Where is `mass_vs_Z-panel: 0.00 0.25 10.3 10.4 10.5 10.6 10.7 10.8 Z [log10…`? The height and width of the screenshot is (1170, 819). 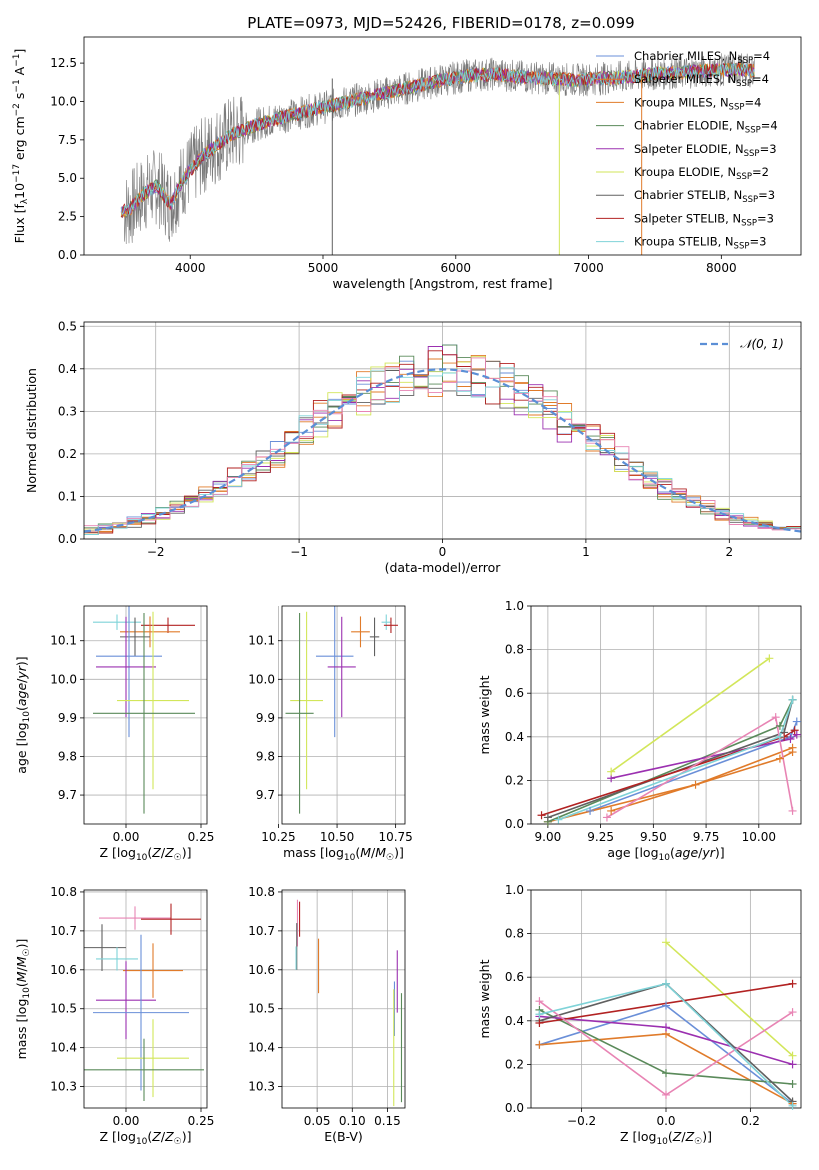 mass_vs_Z-panel: 0.00 0.25 10.3 10.4 10.5 10.6 10.7 10.8 Z [log10… is located at coordinates (114, 1016).